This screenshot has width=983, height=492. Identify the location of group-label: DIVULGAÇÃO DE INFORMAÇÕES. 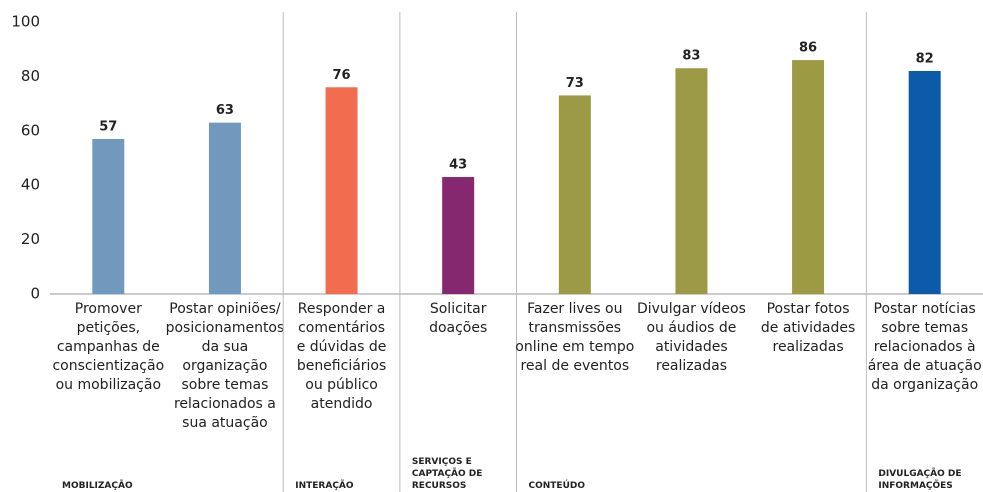
(919, 479).